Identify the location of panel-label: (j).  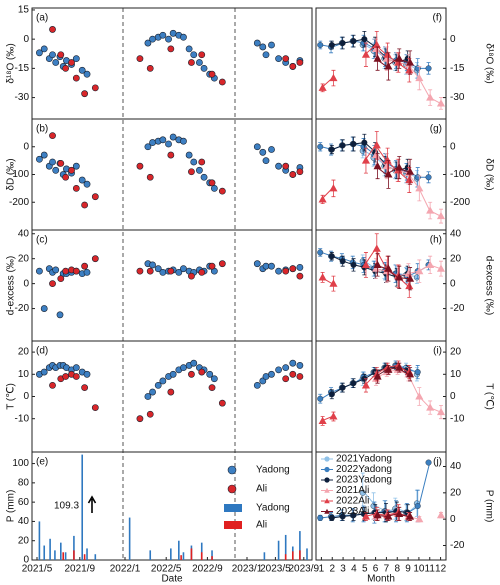
(437, 462).